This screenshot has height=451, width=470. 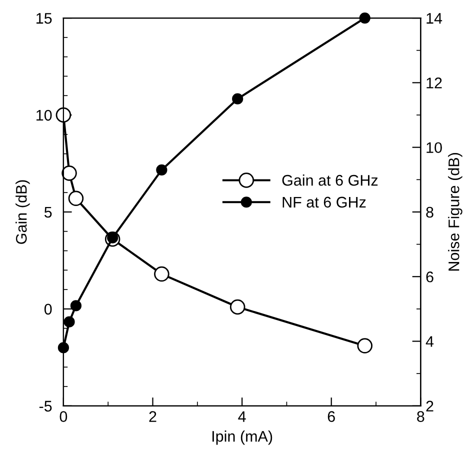 What do you see at coordinates (44, 115) in the screenshot?
I see `y-tick-label: 10` at bounding box center [44, 115].